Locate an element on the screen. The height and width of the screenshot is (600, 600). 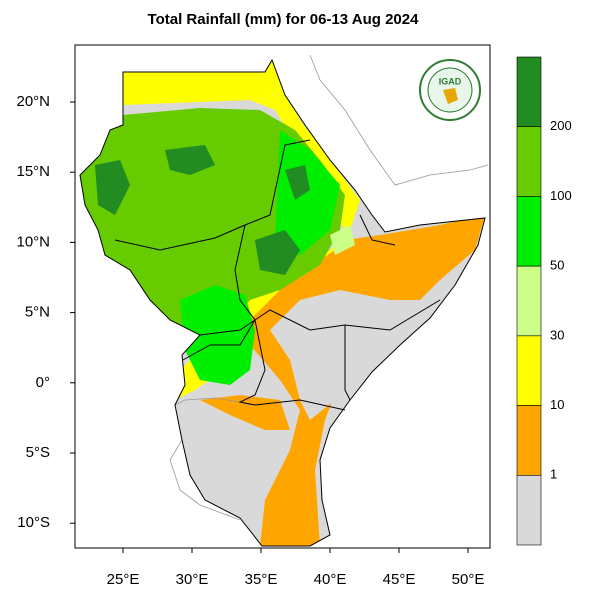
legend-label: 100 is located at coordinates (561, 195).